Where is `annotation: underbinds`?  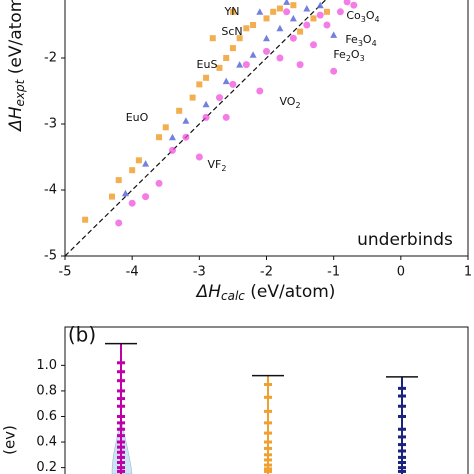
annotation: underbinds is located at coordinates (405, 240).